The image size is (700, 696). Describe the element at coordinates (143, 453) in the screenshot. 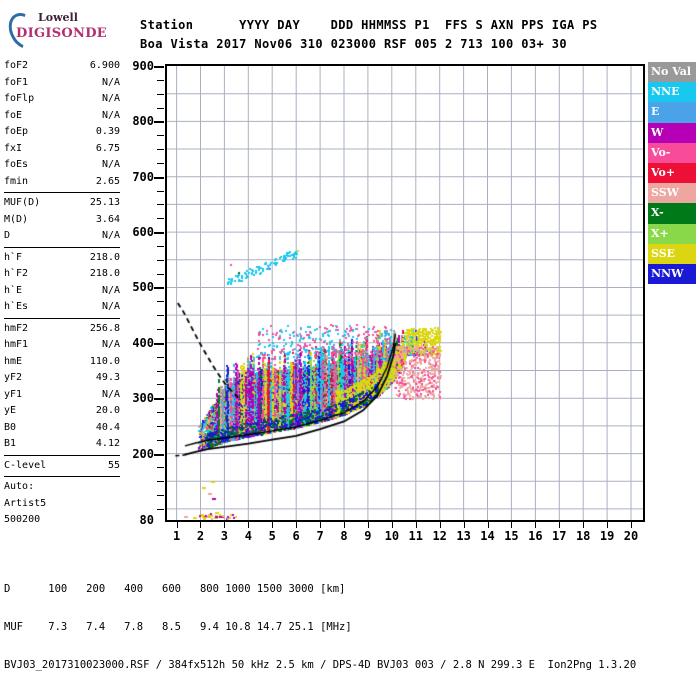

I see `y-axis-label: 200` at that location.